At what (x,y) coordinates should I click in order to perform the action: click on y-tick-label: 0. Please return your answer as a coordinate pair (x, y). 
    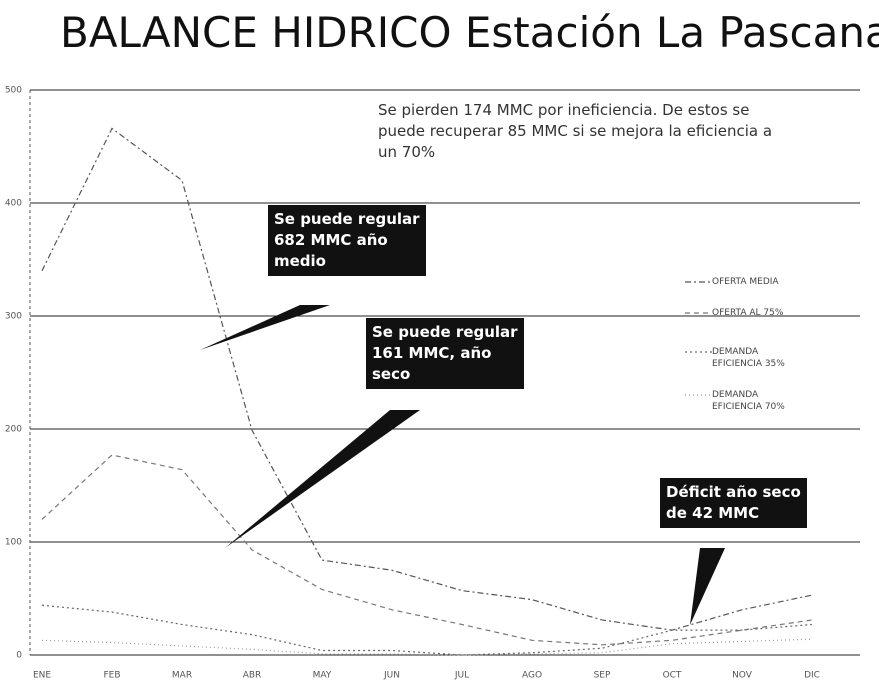
    Looking at the image, I should click on (19, 656).